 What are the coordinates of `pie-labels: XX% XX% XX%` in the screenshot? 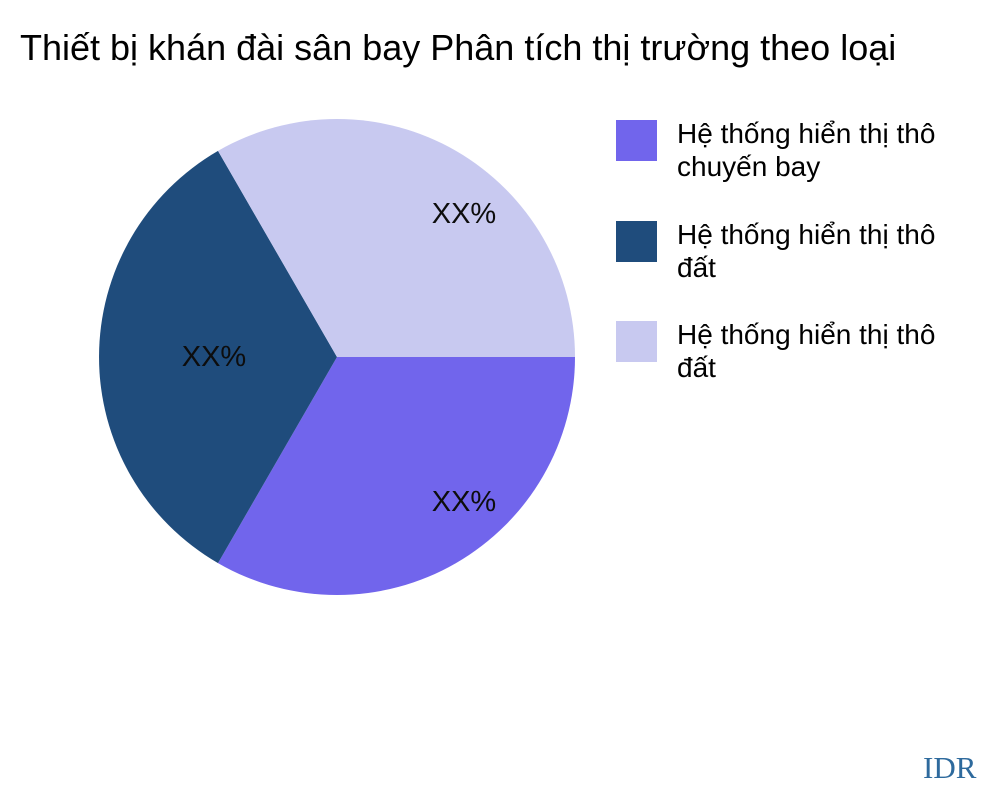 It's located at (339, 358).